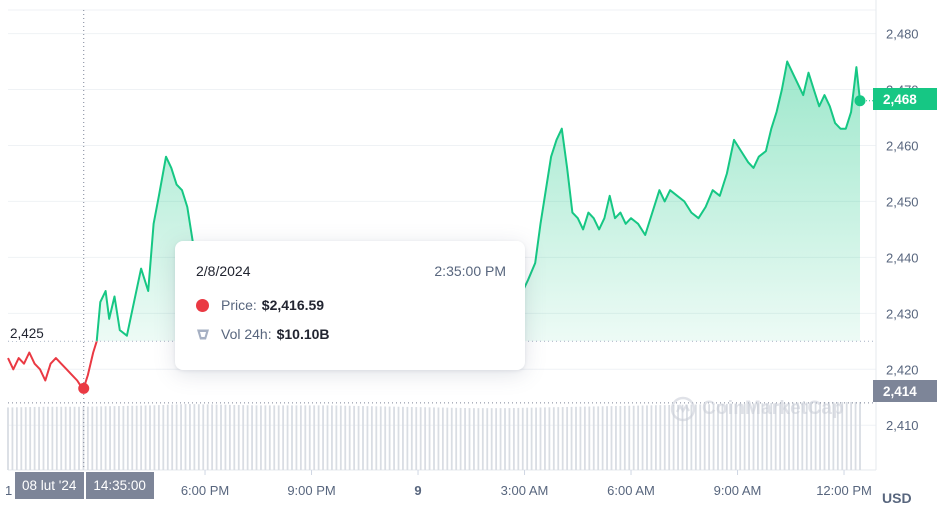 This screenshot has width=941, height=519. What do you see at coordinates (49, 485) in the screenshot?
I see `crosshair-date-label: 08 lut '24` at bounding box center [49, 485].